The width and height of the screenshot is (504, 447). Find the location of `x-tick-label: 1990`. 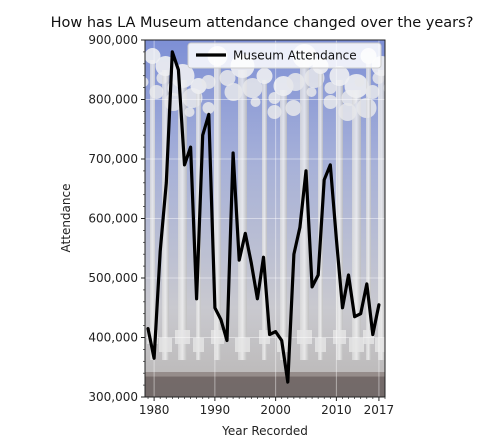

x-tick-label: 1990 is located at coordinates (215, 410).